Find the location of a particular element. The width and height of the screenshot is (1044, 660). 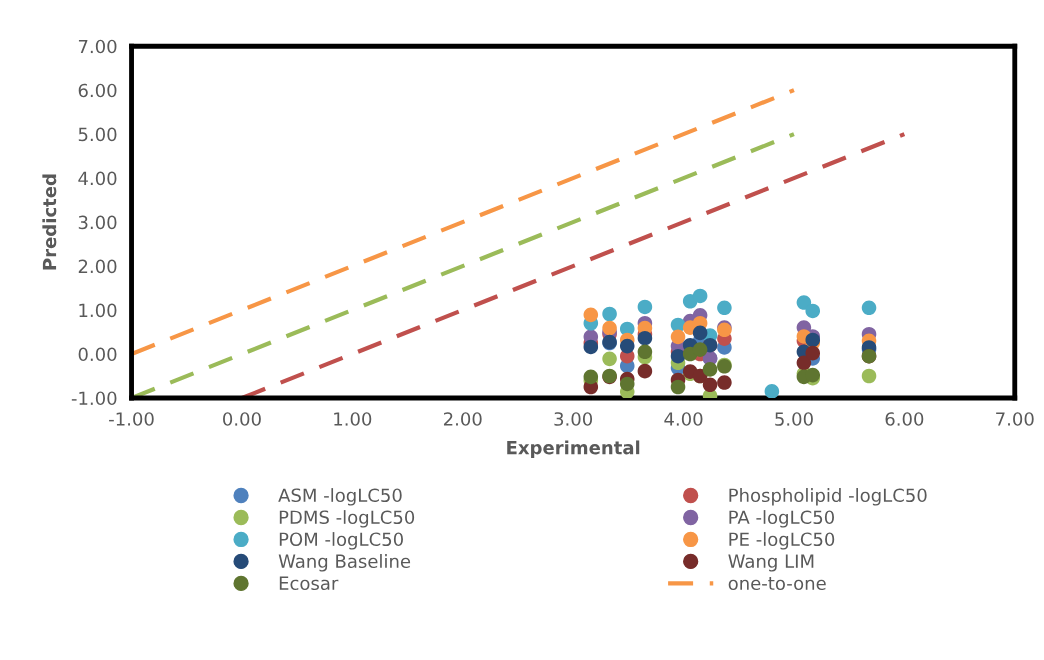

legend-label: Phospholipid -logLC50 is located at coordinates (828, 497).